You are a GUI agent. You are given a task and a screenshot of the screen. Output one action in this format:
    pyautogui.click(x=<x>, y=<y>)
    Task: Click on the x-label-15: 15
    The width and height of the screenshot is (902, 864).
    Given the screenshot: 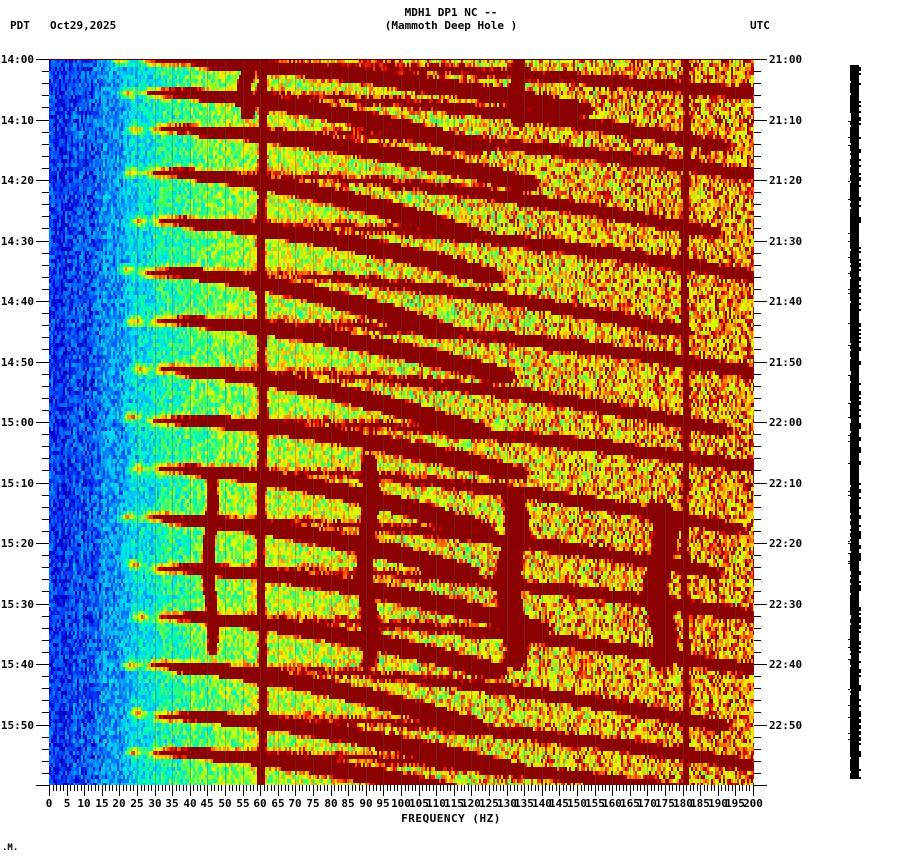 What is the action you would take?
    pyautogui.click(x=102, y=803)
    